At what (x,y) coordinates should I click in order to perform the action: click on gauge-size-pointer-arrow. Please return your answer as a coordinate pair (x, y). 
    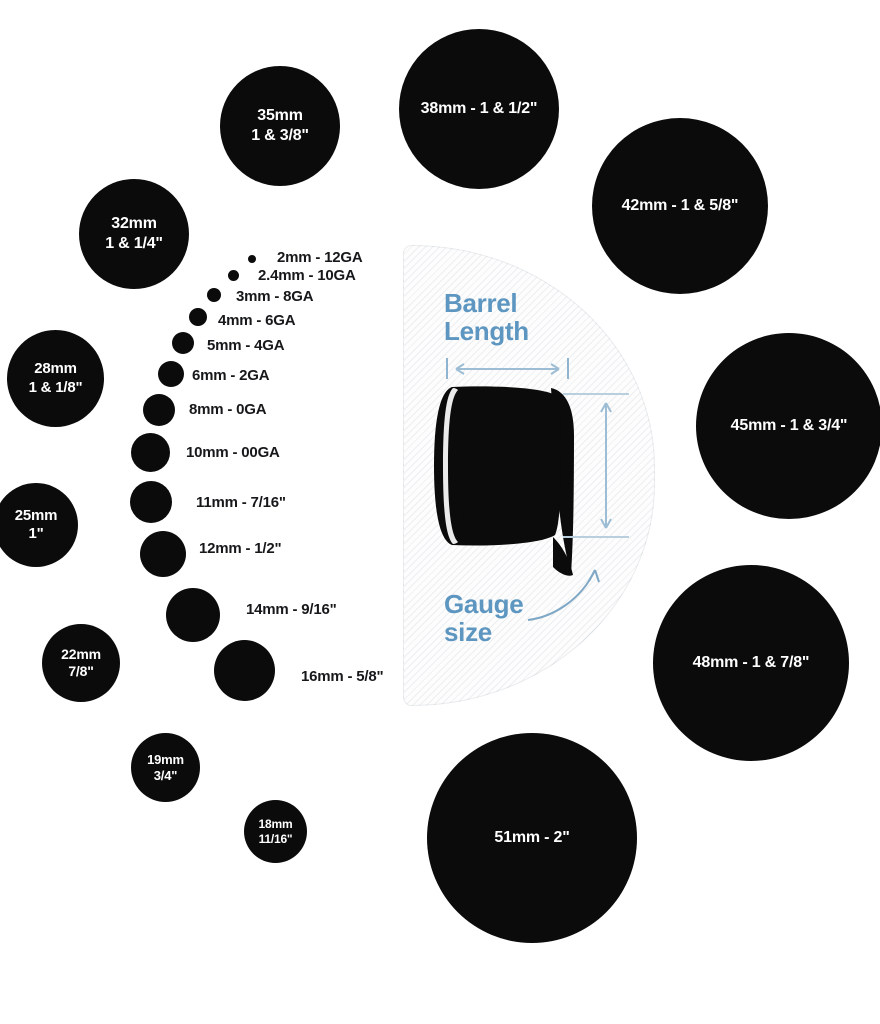
    Looking at the image, I should click on (563, 595).